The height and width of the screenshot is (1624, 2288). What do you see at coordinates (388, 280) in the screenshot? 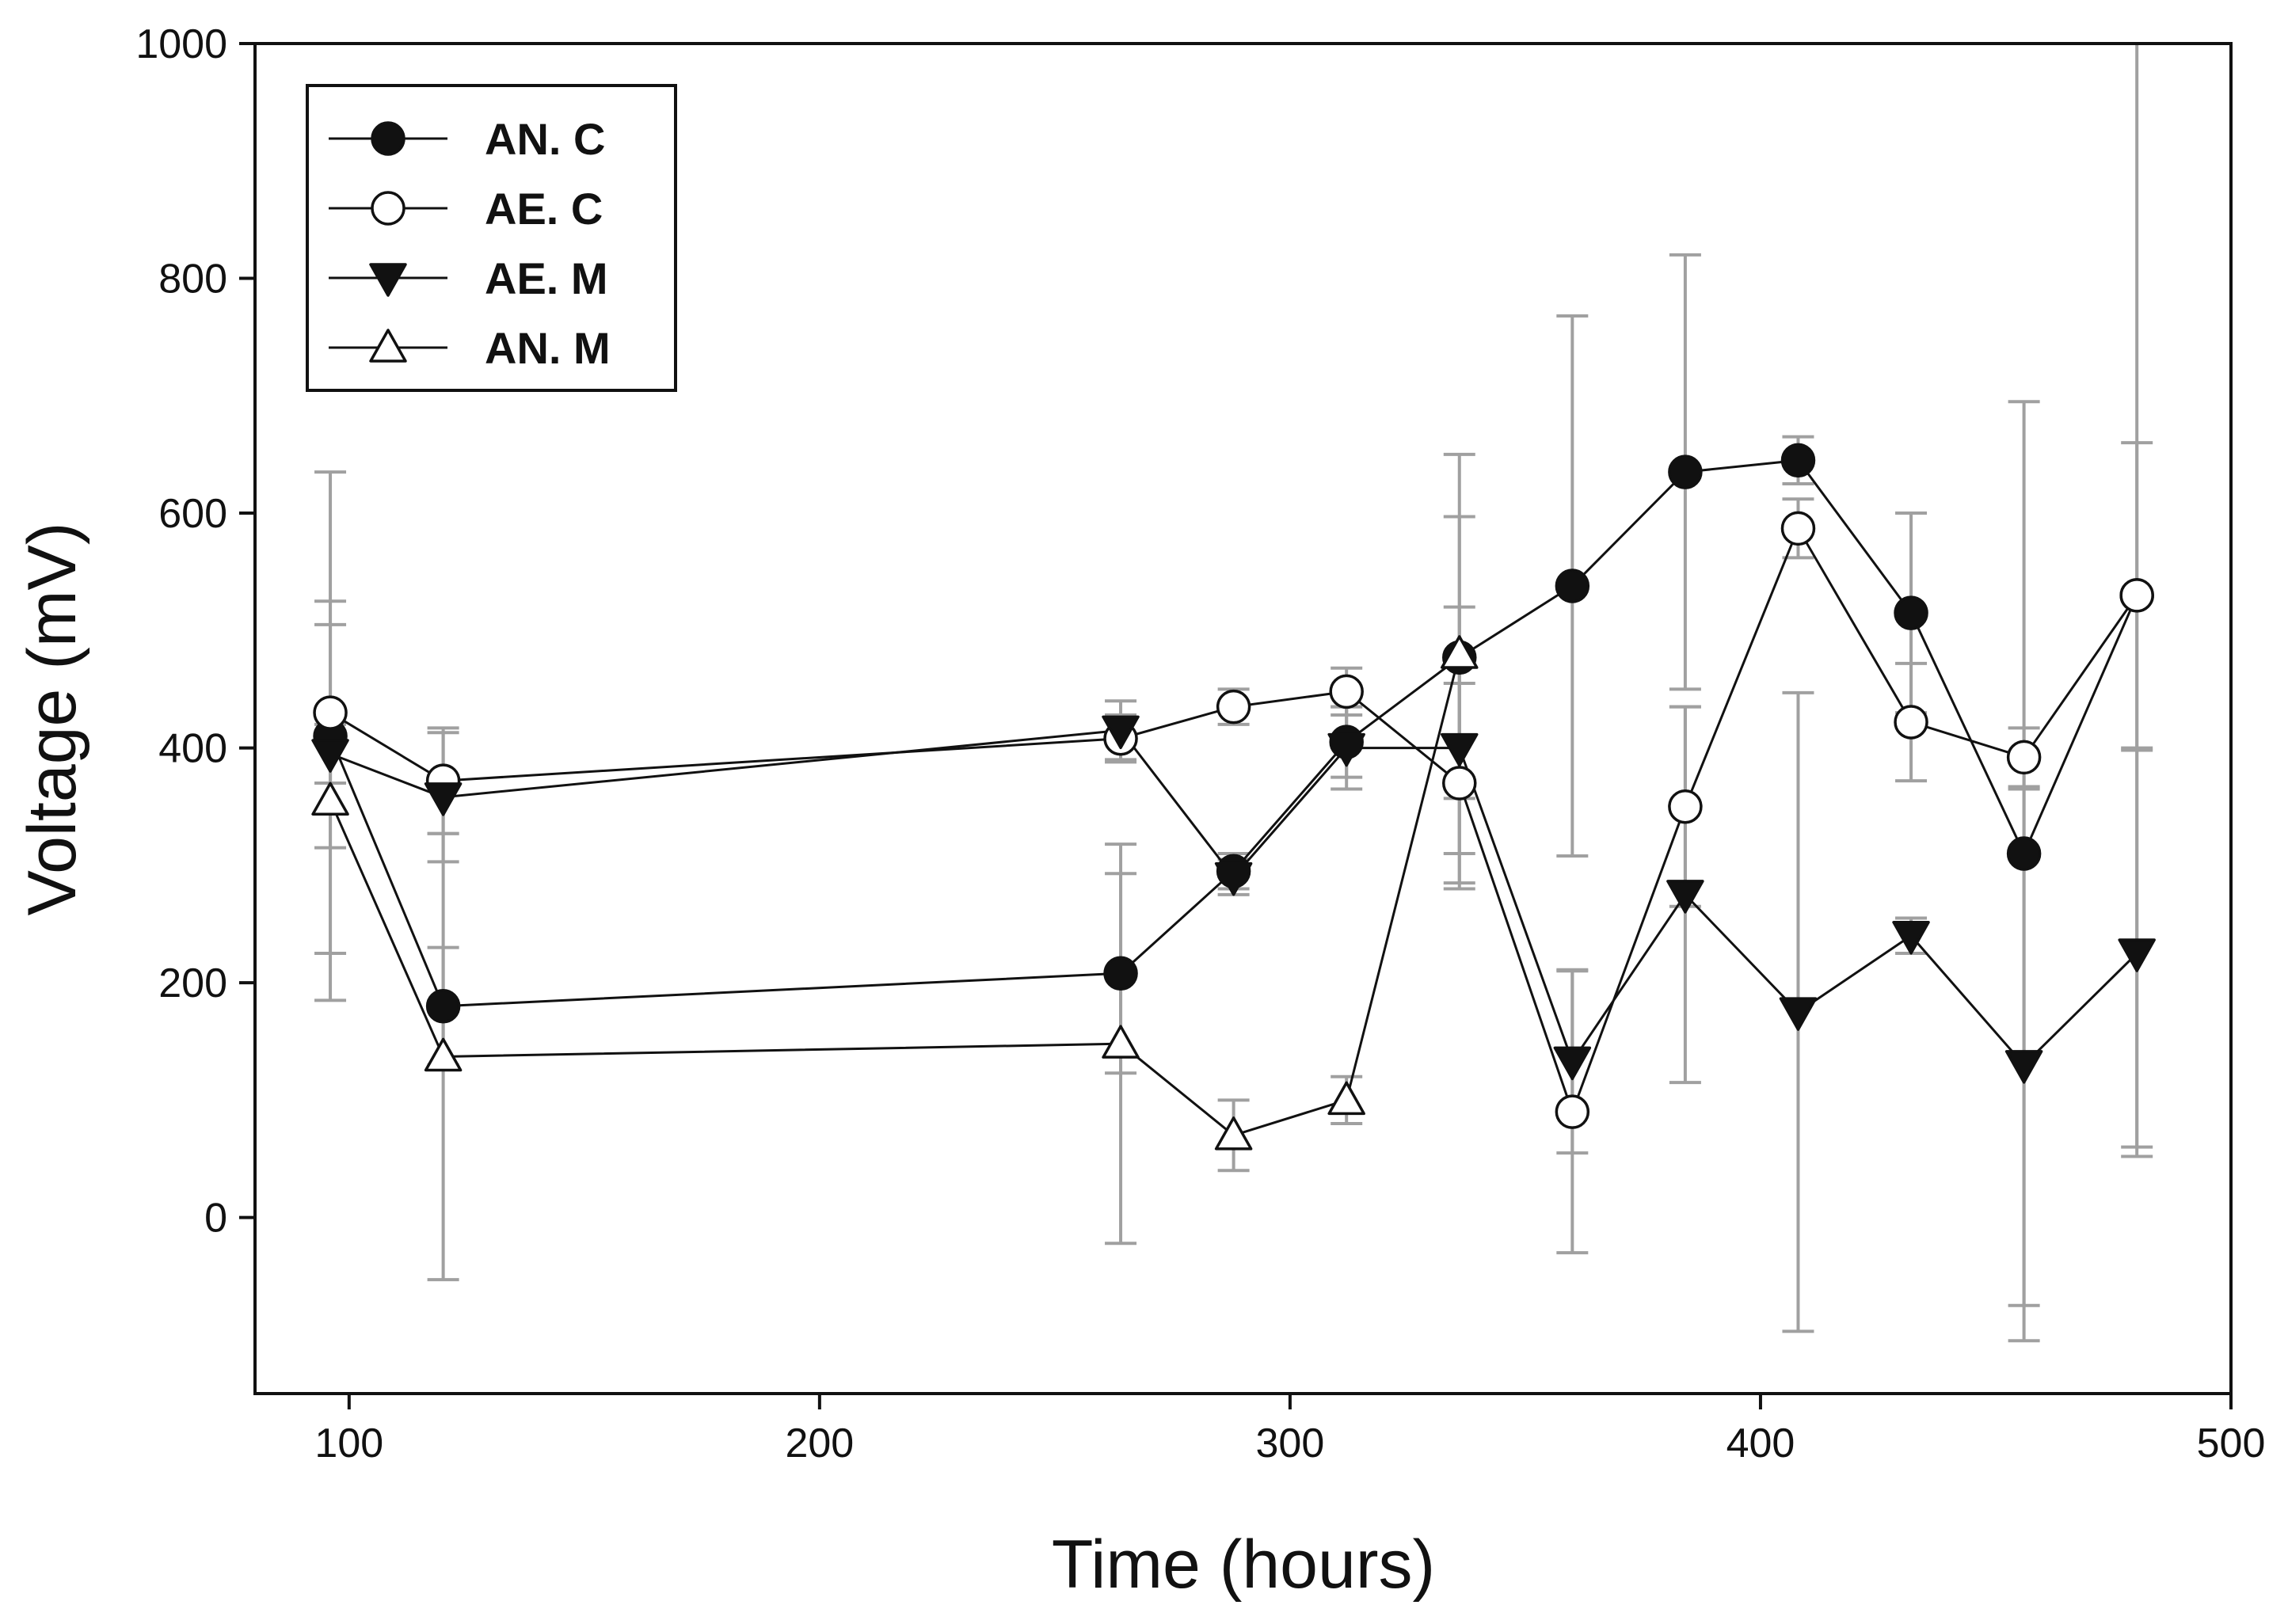
I see `legend-marker-ae-m` at bounding box center [388, 280].